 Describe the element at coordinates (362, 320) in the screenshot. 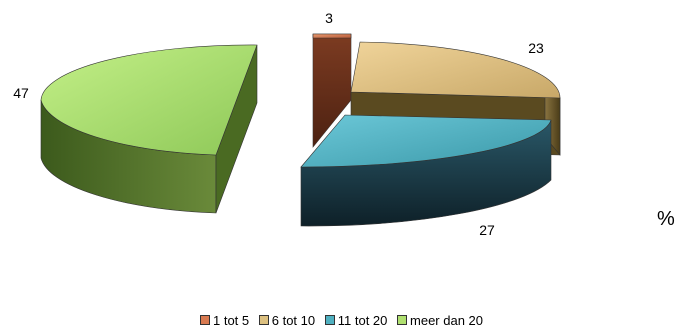

I see `legend-label: 11 tot 20` at that location.